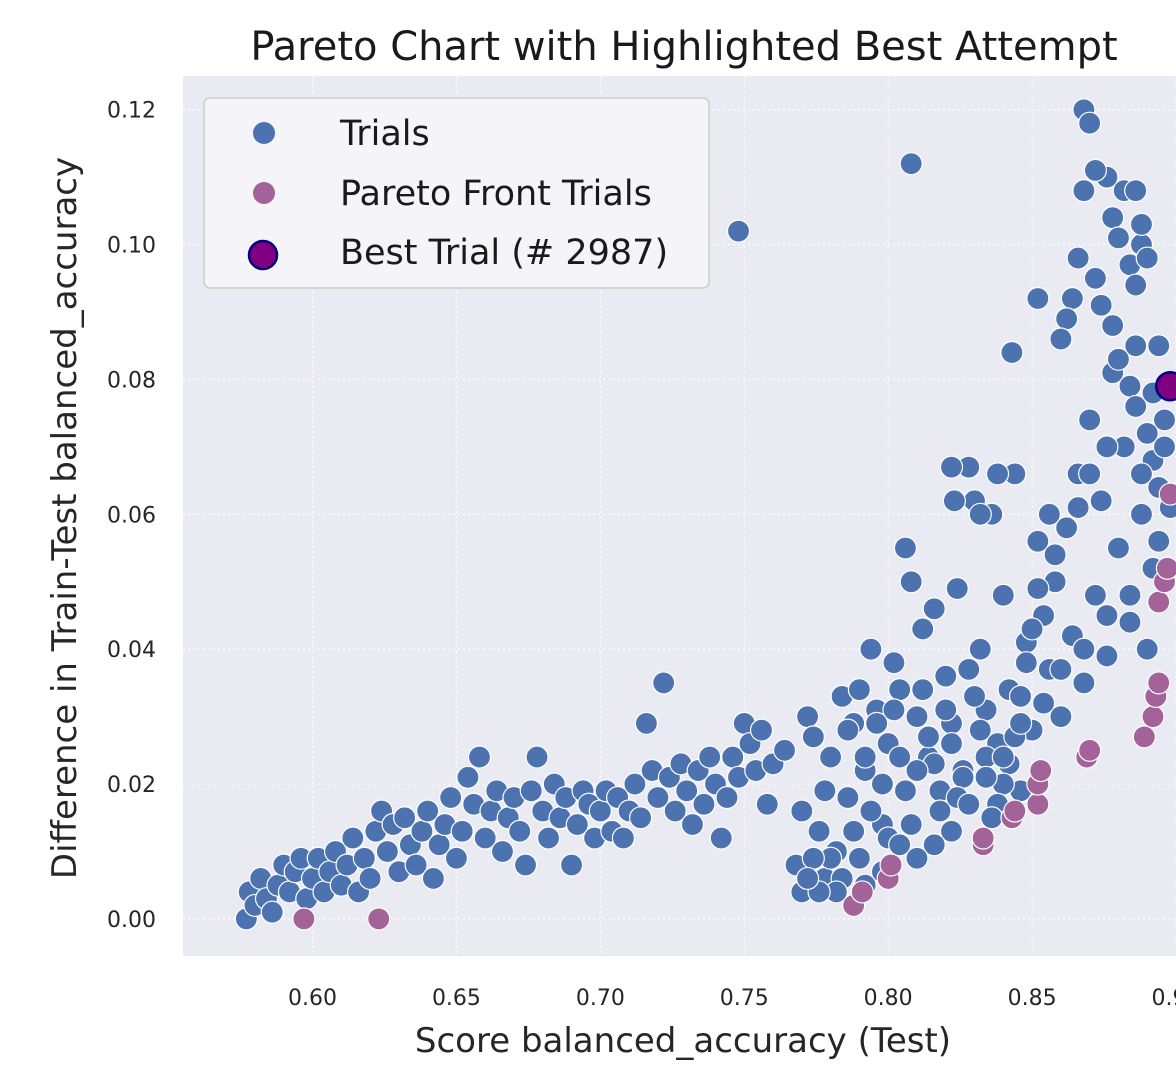 The image size is (1176, 1067). I want to click on legend-label-pareto: Pareto Front Trials, so click(496, 194).